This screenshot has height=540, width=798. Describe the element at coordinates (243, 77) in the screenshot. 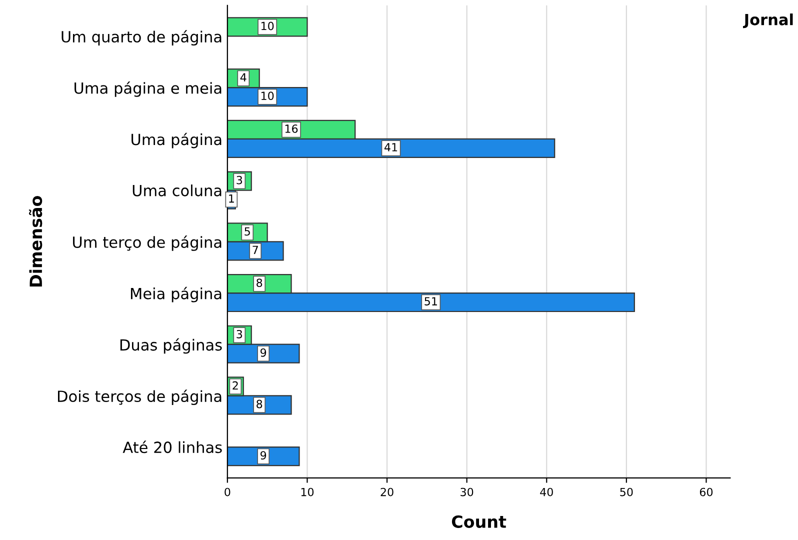

I see `data-label: 4` at that location.